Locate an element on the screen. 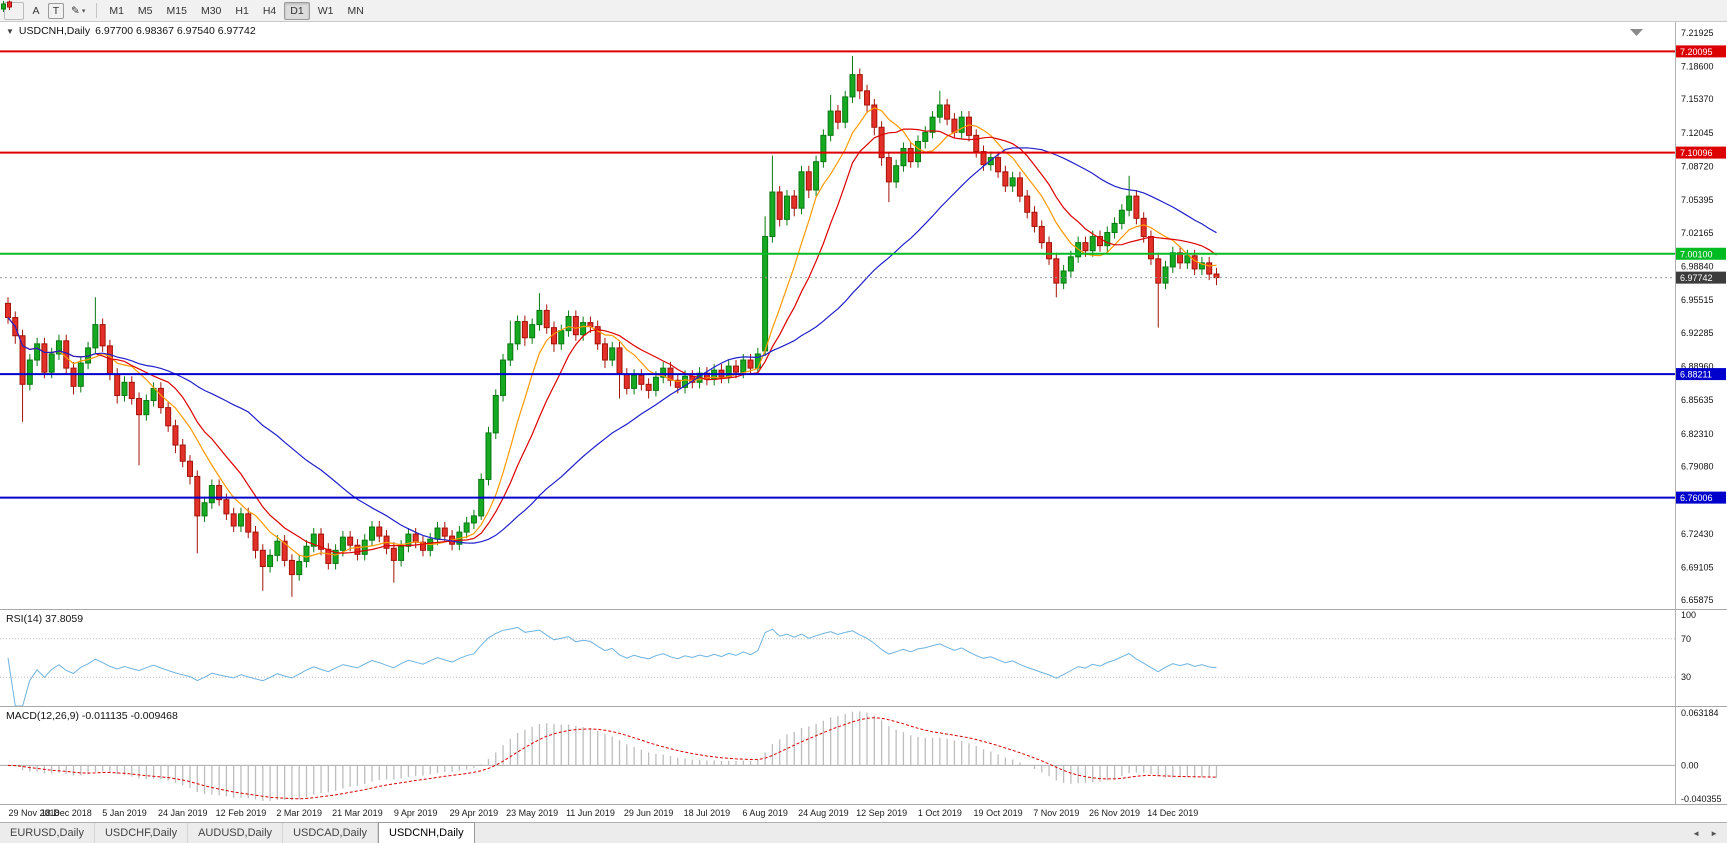 The height and width of the screenshot is (843, 1727). x-axis-label: 19 Oct 2019 is located at coordinates (998, 813).